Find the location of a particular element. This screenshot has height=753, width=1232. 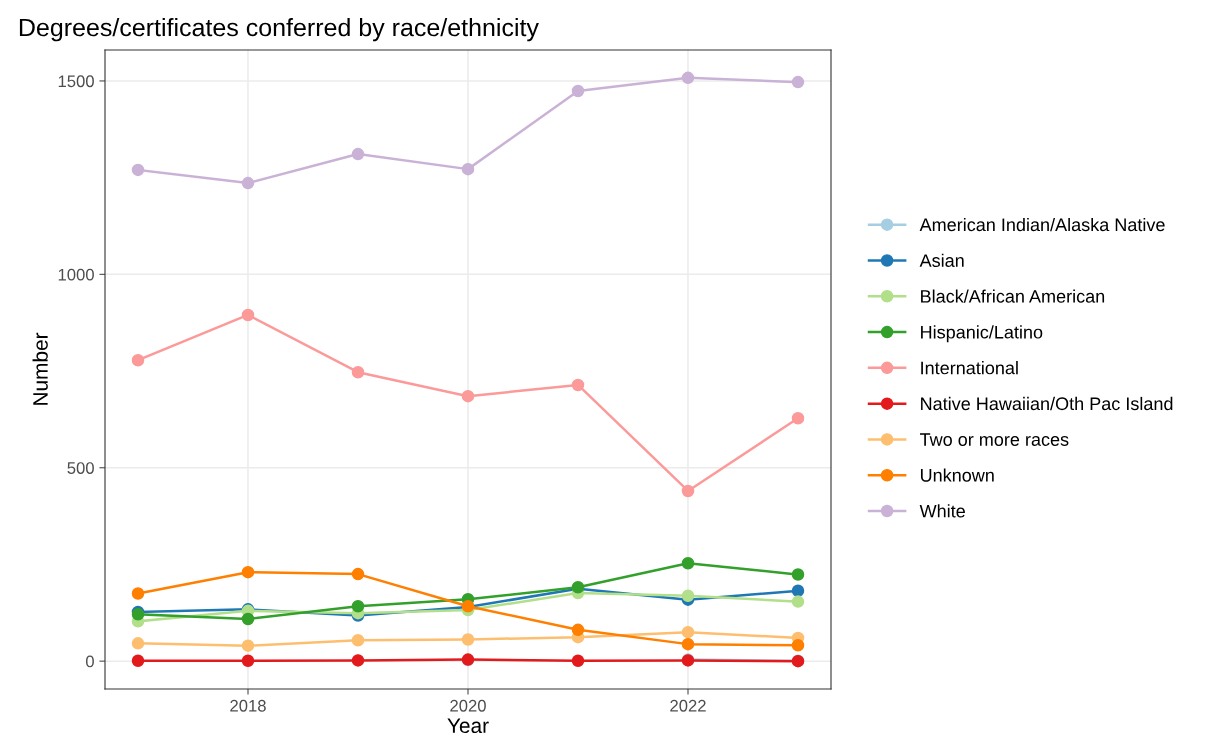

legend-label: Unknown is located at coordinates (957, 475).